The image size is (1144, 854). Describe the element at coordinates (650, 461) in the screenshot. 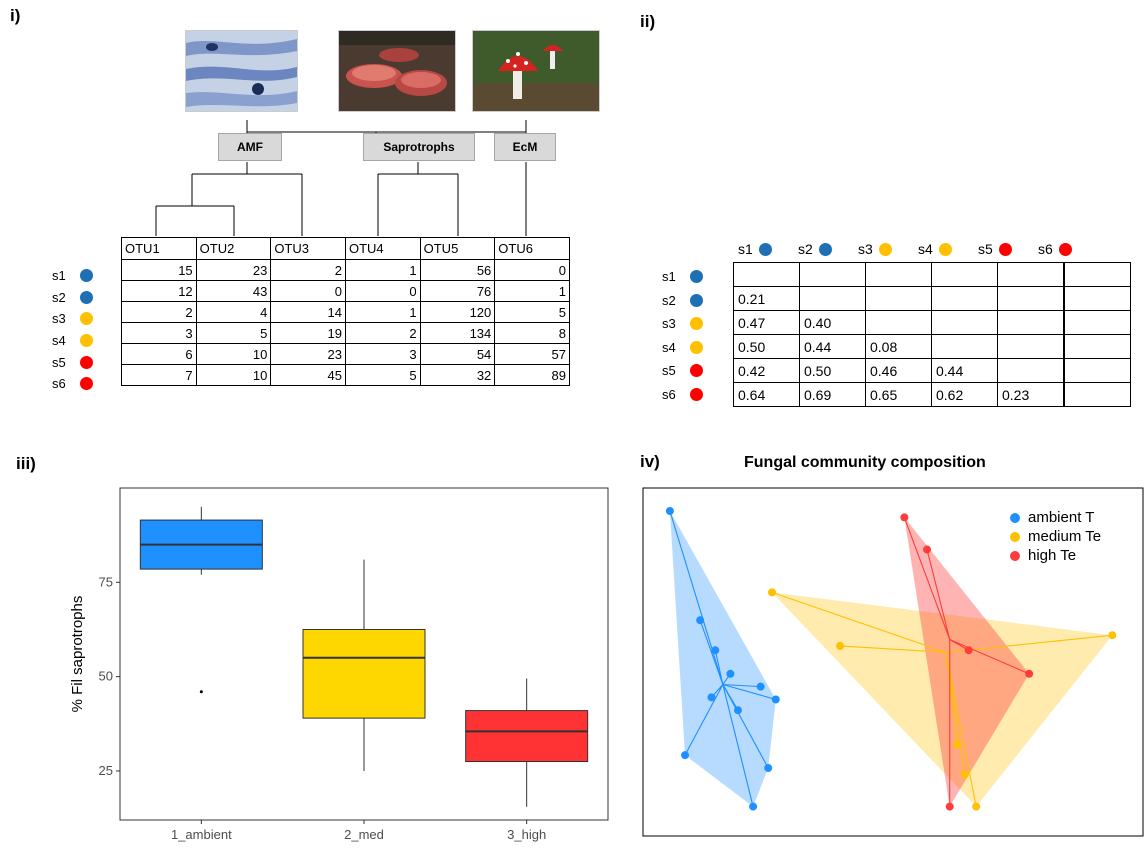

I see `panel-label-iv: iv)` at that location.